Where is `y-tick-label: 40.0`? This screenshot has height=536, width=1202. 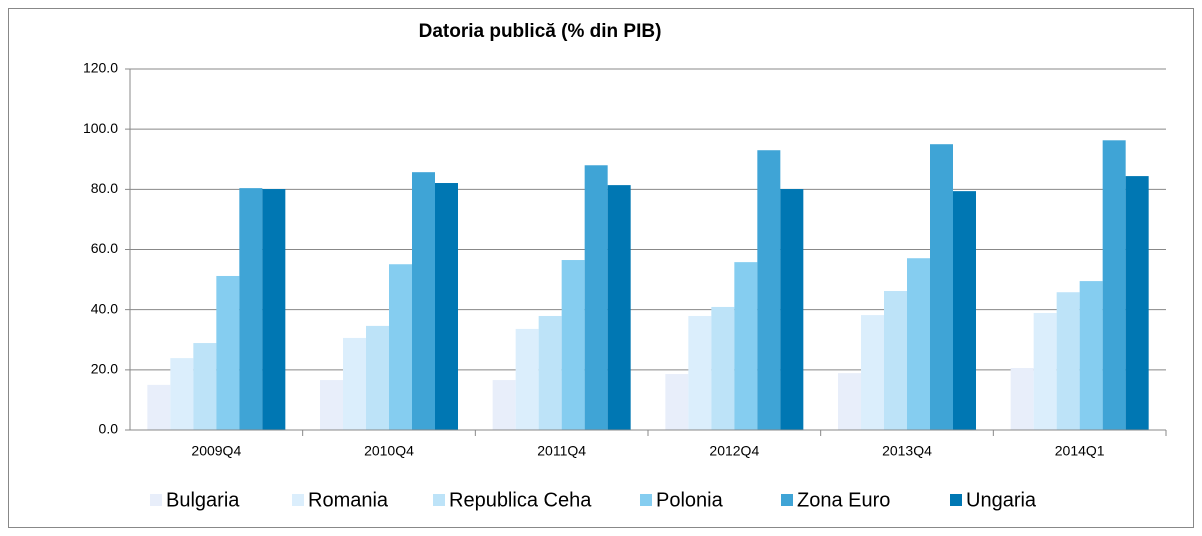
y-tick-label: 40.0 is located at coordinates (104, 308).